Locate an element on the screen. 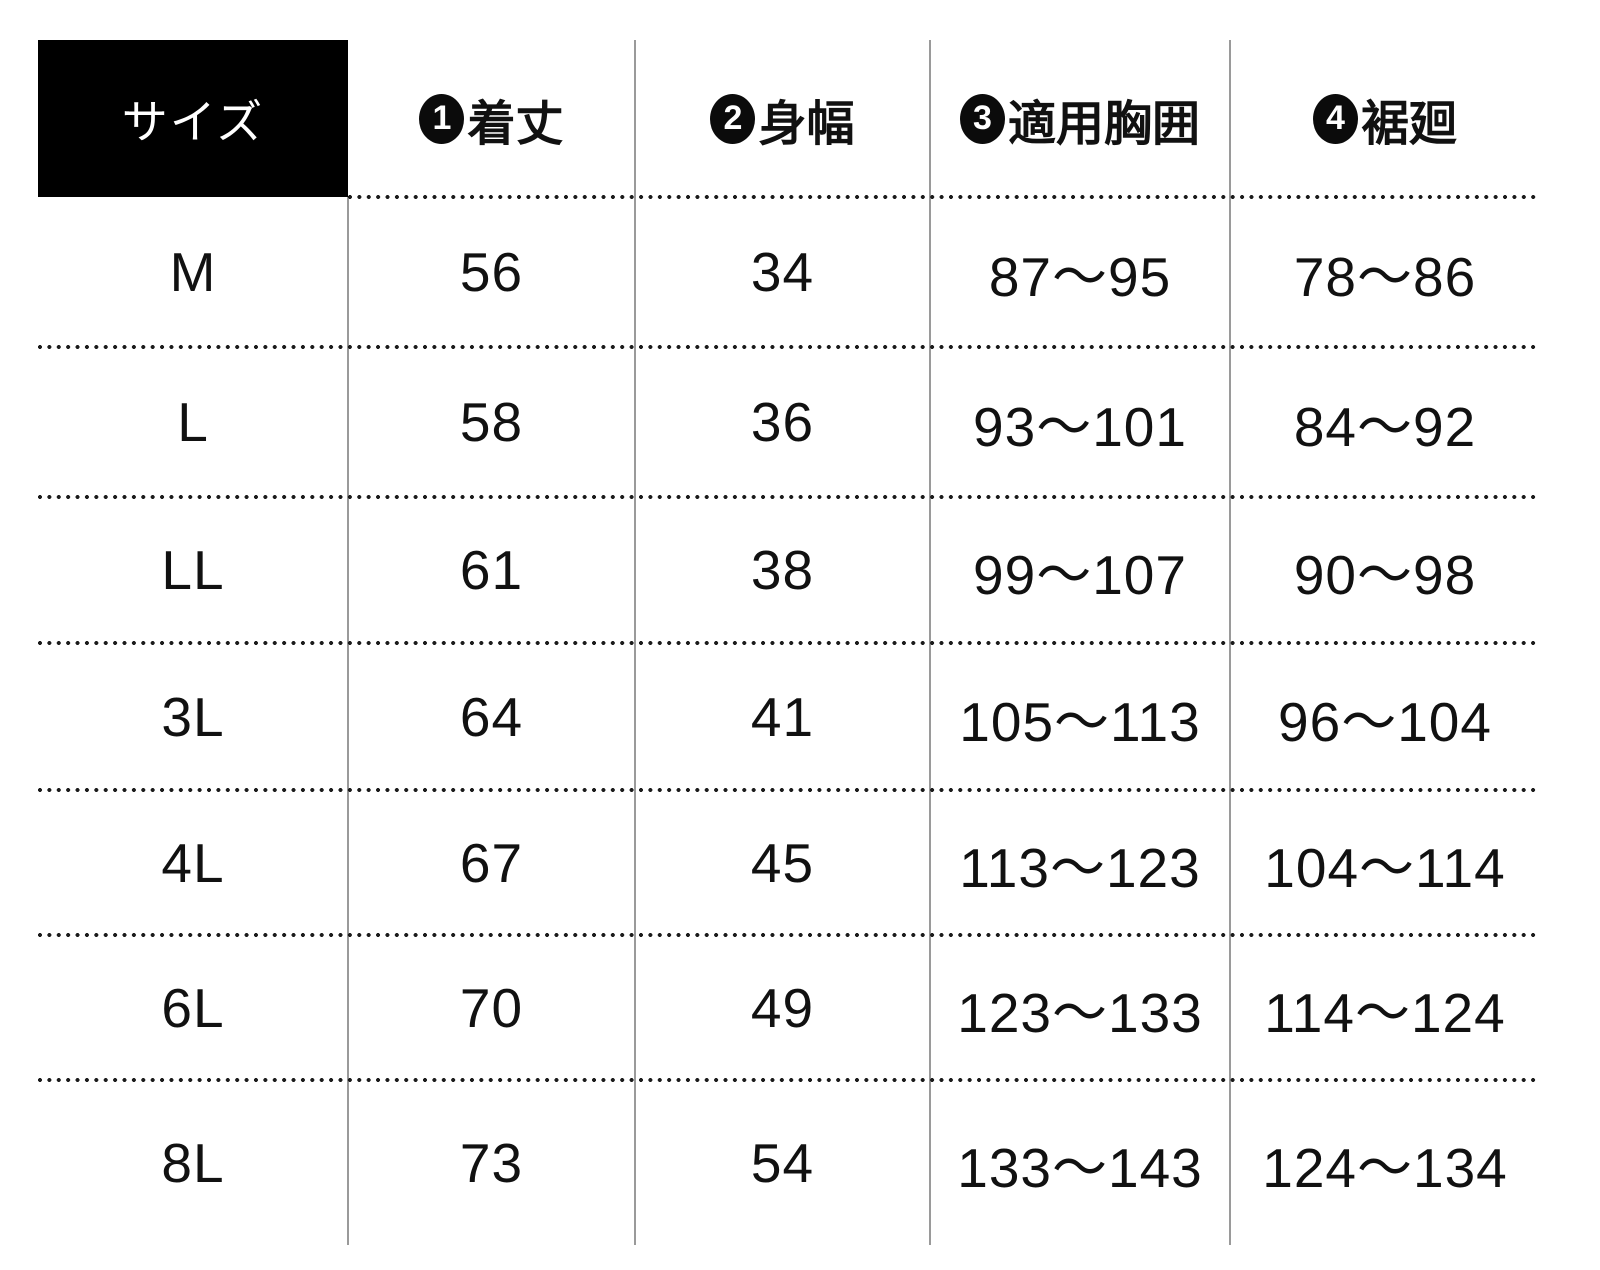 The width and height of the screenshot is (1600, 1270). cell-chest-range: 87〜95 is located at coordinates (1080, 277).